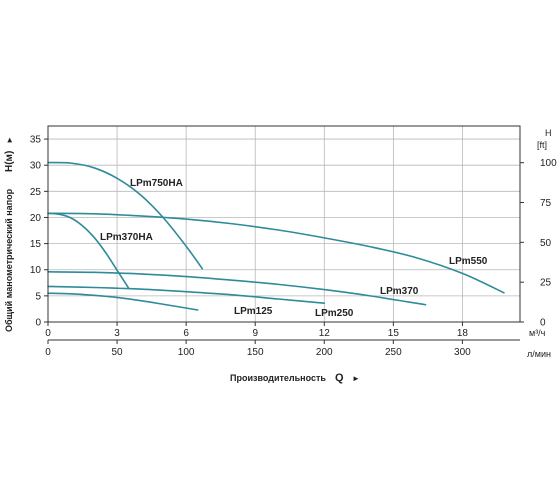 The image size is (560, 504). I want to click on y-axis-title: Общий манометрический напор H(м) ►, so click(9, 234).